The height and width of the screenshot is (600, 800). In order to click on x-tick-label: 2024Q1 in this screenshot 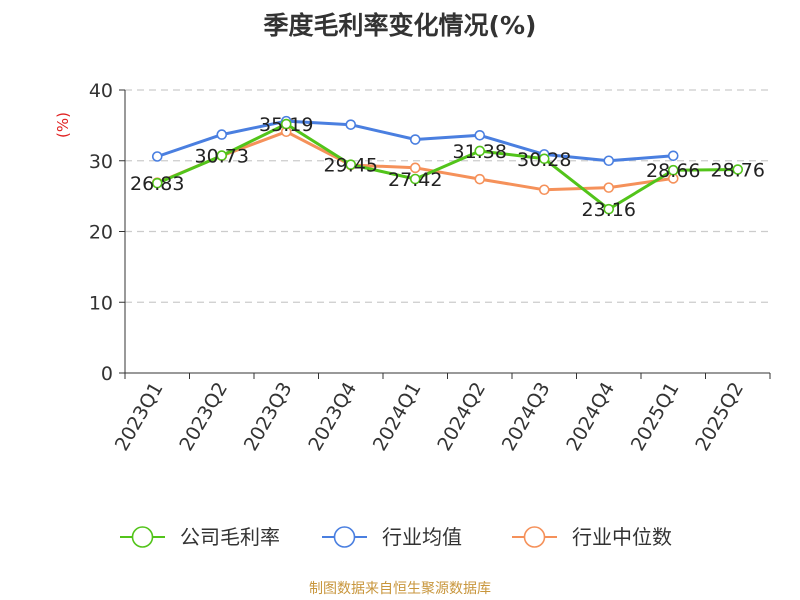, I will do `click(397, 417)`.